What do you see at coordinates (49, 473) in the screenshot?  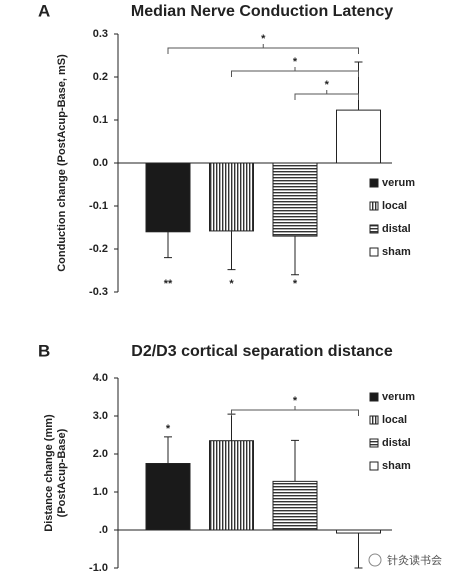 I see `y-axis-label: Distance change (mm)` at bounding box center [49, 473].